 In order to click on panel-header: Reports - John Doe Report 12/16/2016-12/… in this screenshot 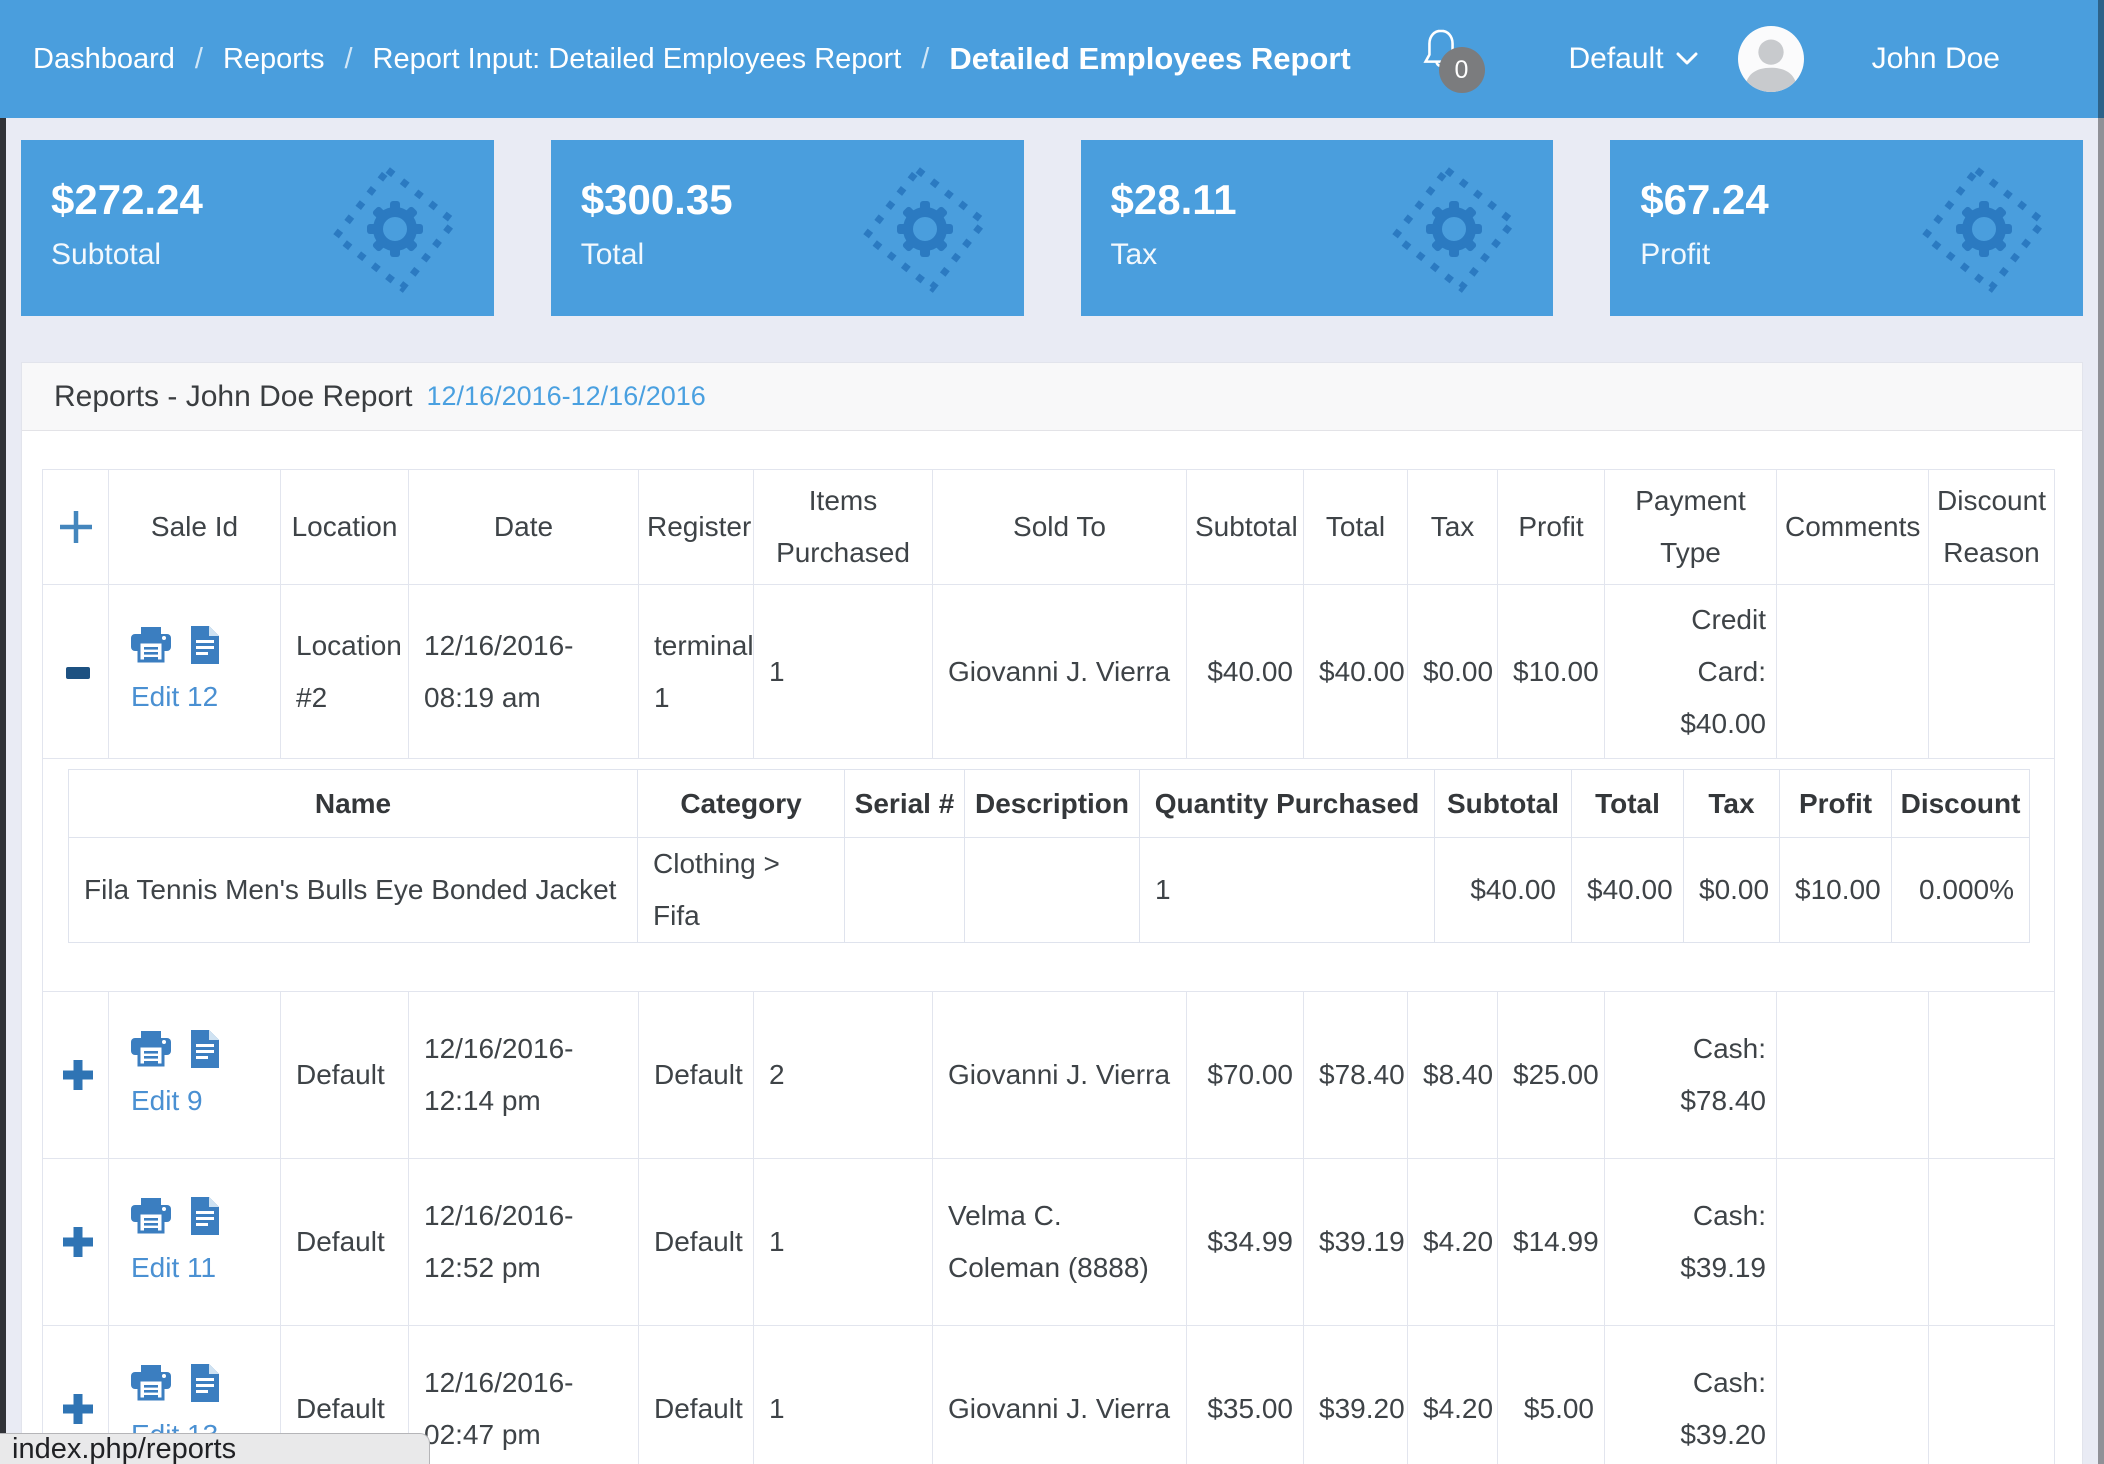, I will do `click(1052, 397)`.